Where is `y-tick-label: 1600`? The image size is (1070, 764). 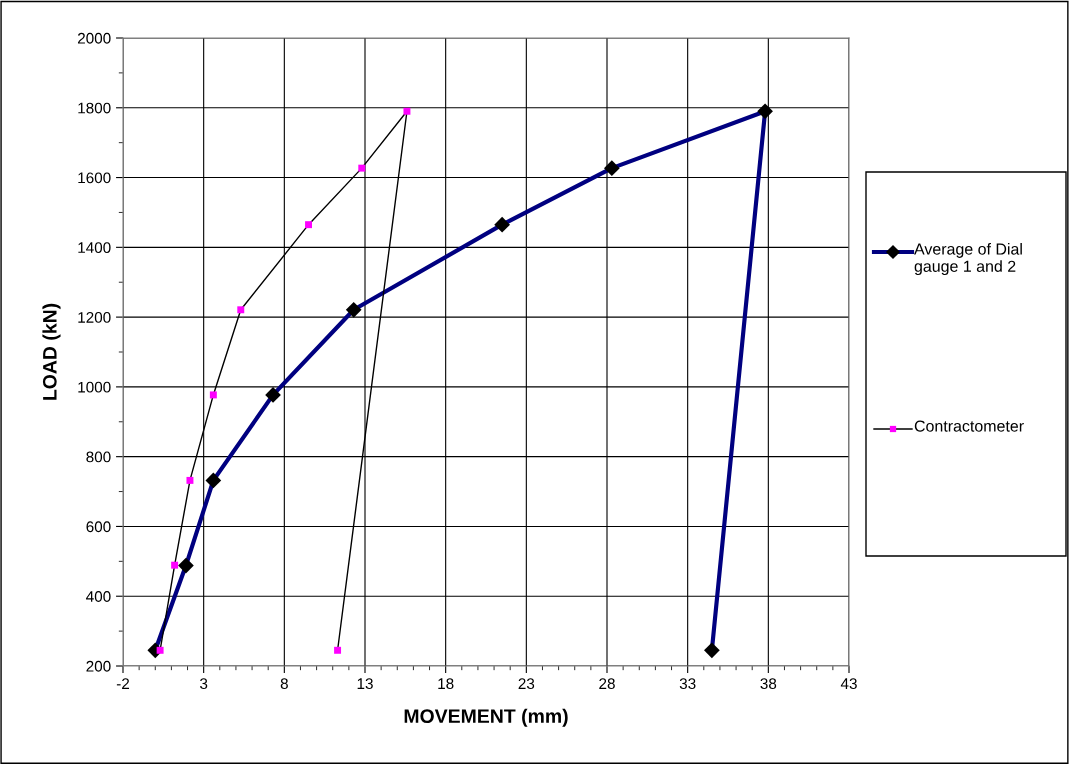 y-tick-label: 1600 is located at coordinates (94, 178).